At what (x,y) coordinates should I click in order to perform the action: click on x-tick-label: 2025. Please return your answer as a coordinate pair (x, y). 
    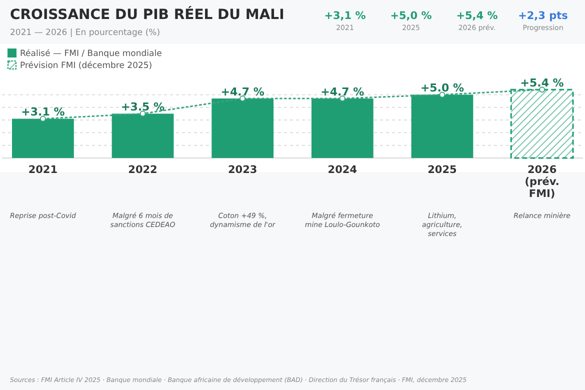
    Looking at the image, I should click on (442, 170).